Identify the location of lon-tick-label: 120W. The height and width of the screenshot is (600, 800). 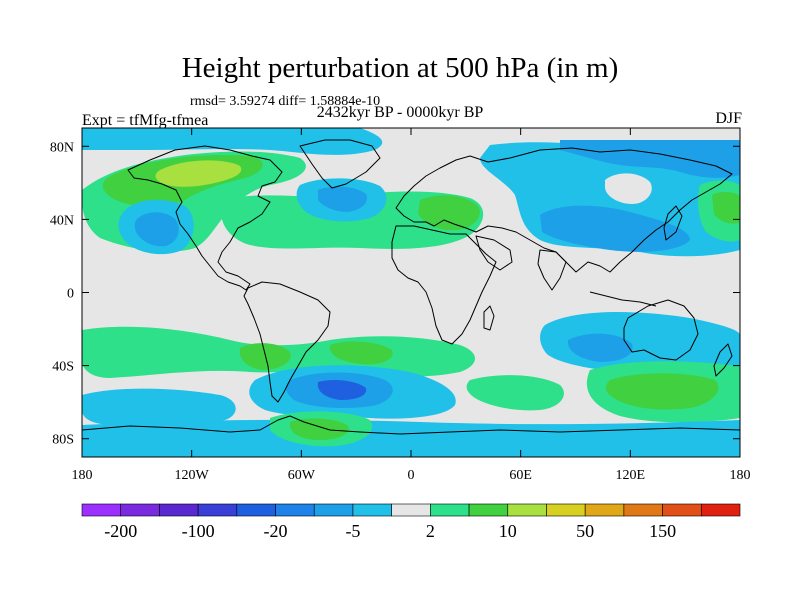
(192, 475).